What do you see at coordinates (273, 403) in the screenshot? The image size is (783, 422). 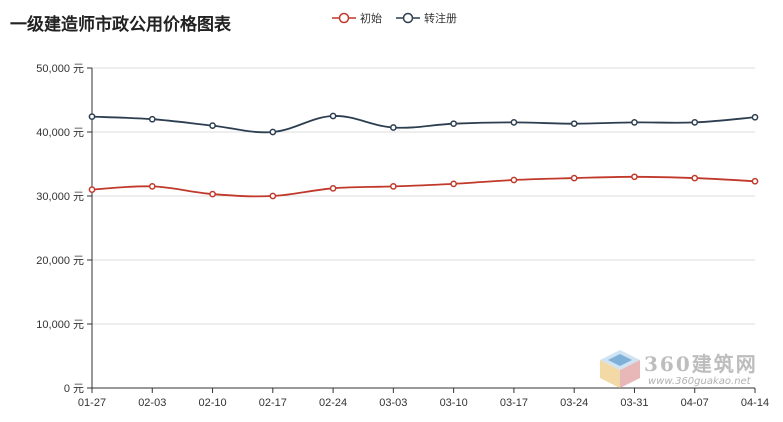 I see `x-tick-label: 02-17` at bounding box center [273, 403].